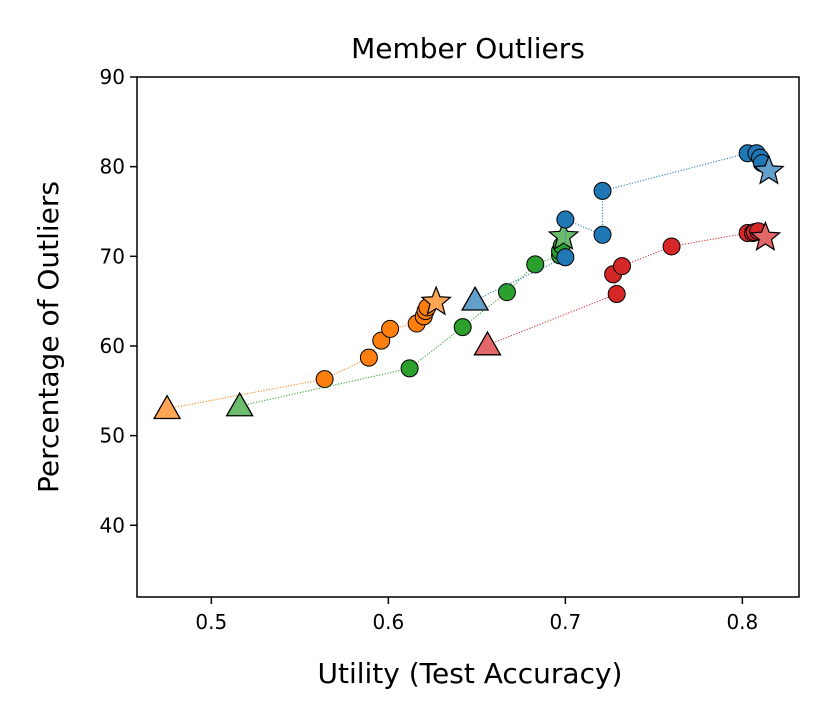 The width and height of the screenshot is (830, 727). I want to click on y-tick-label: 40, so click(112, 525).